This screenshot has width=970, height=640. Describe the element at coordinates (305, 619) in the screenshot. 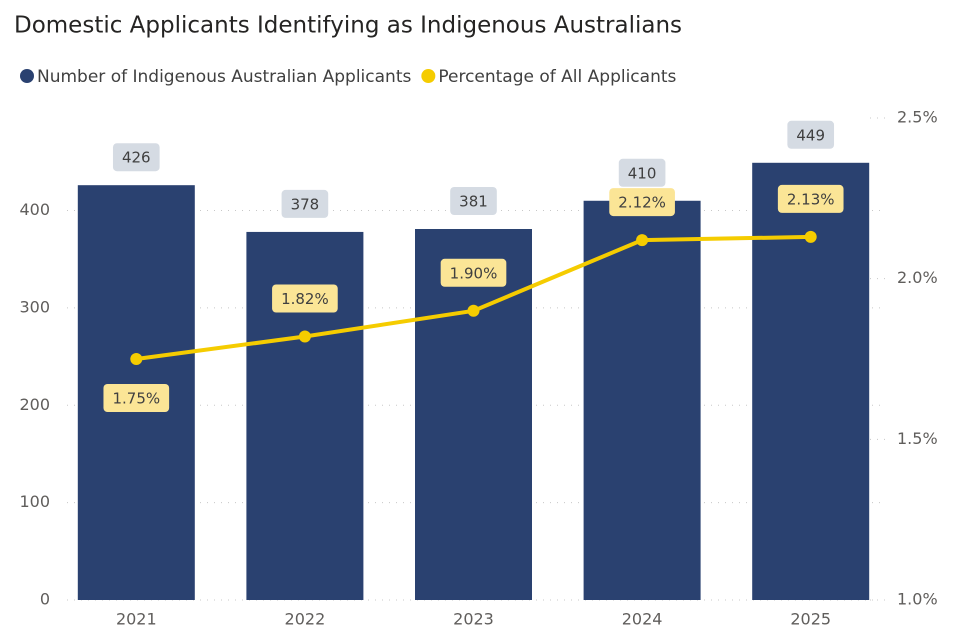

I see `x-tick-label: 2022` at that location.